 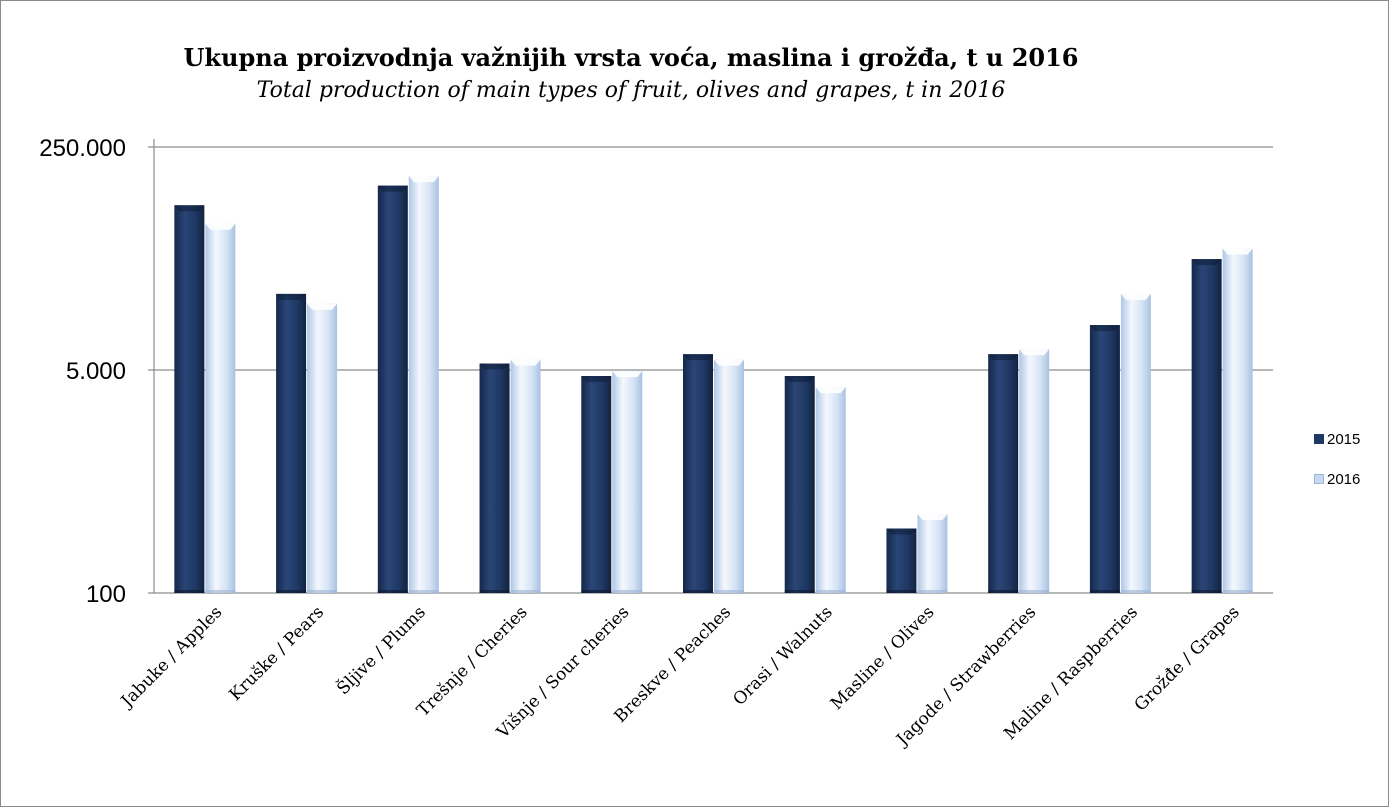 I want to click on y-tick-label: 5.000, so click(x=96, y=371).